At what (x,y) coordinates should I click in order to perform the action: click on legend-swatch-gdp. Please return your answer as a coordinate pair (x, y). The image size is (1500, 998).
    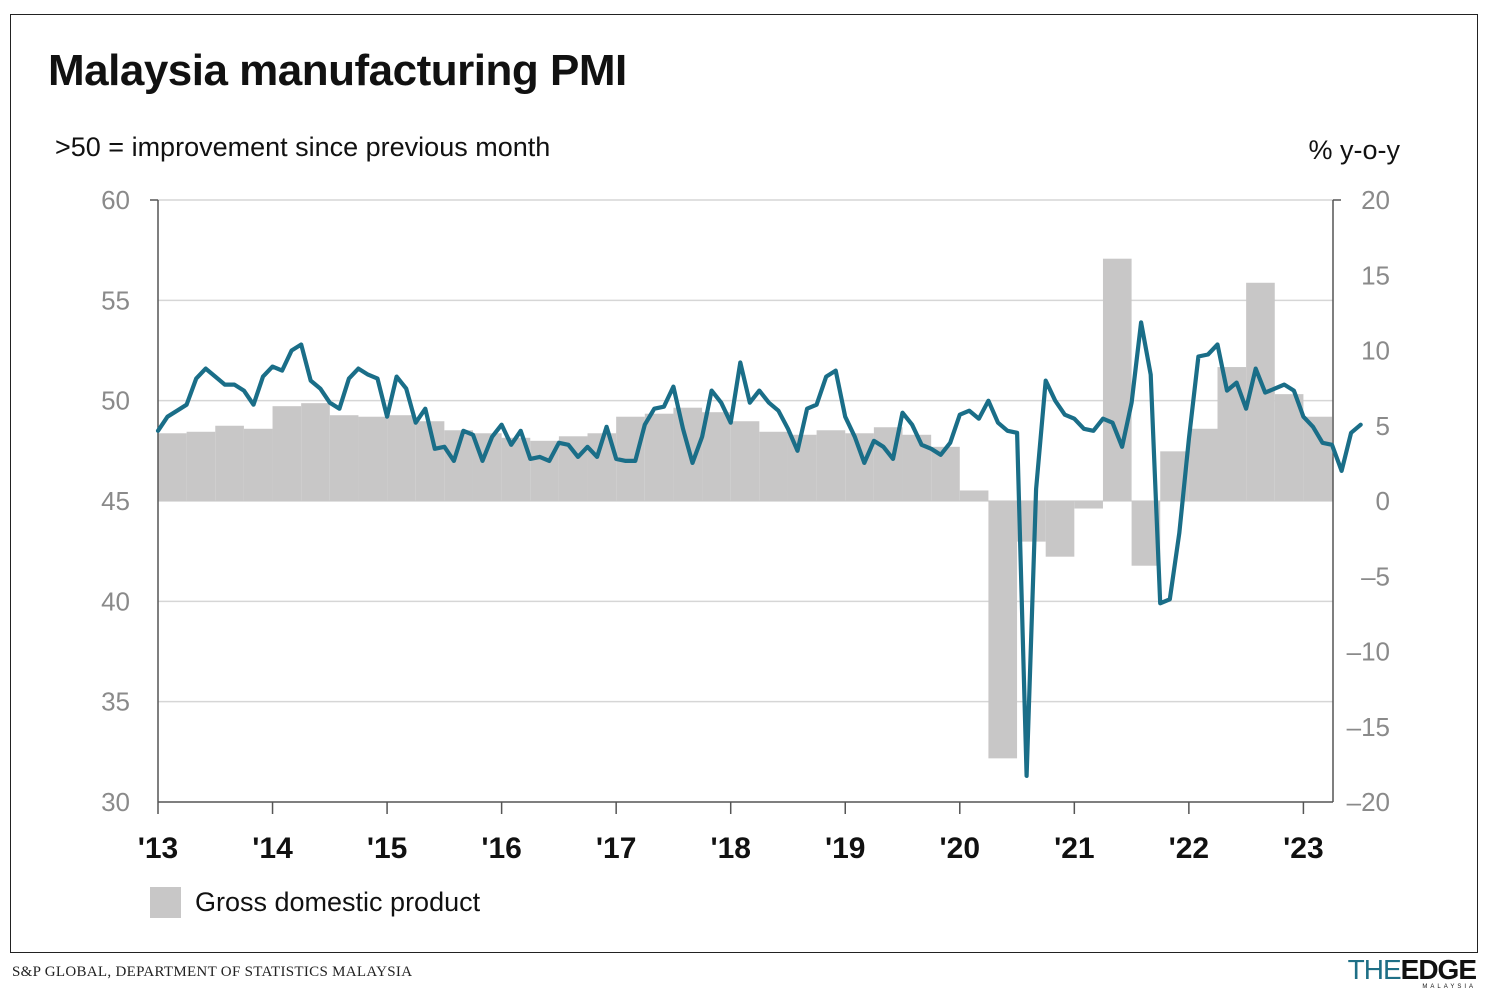
    Looking at the image, I should click on (165, 902).